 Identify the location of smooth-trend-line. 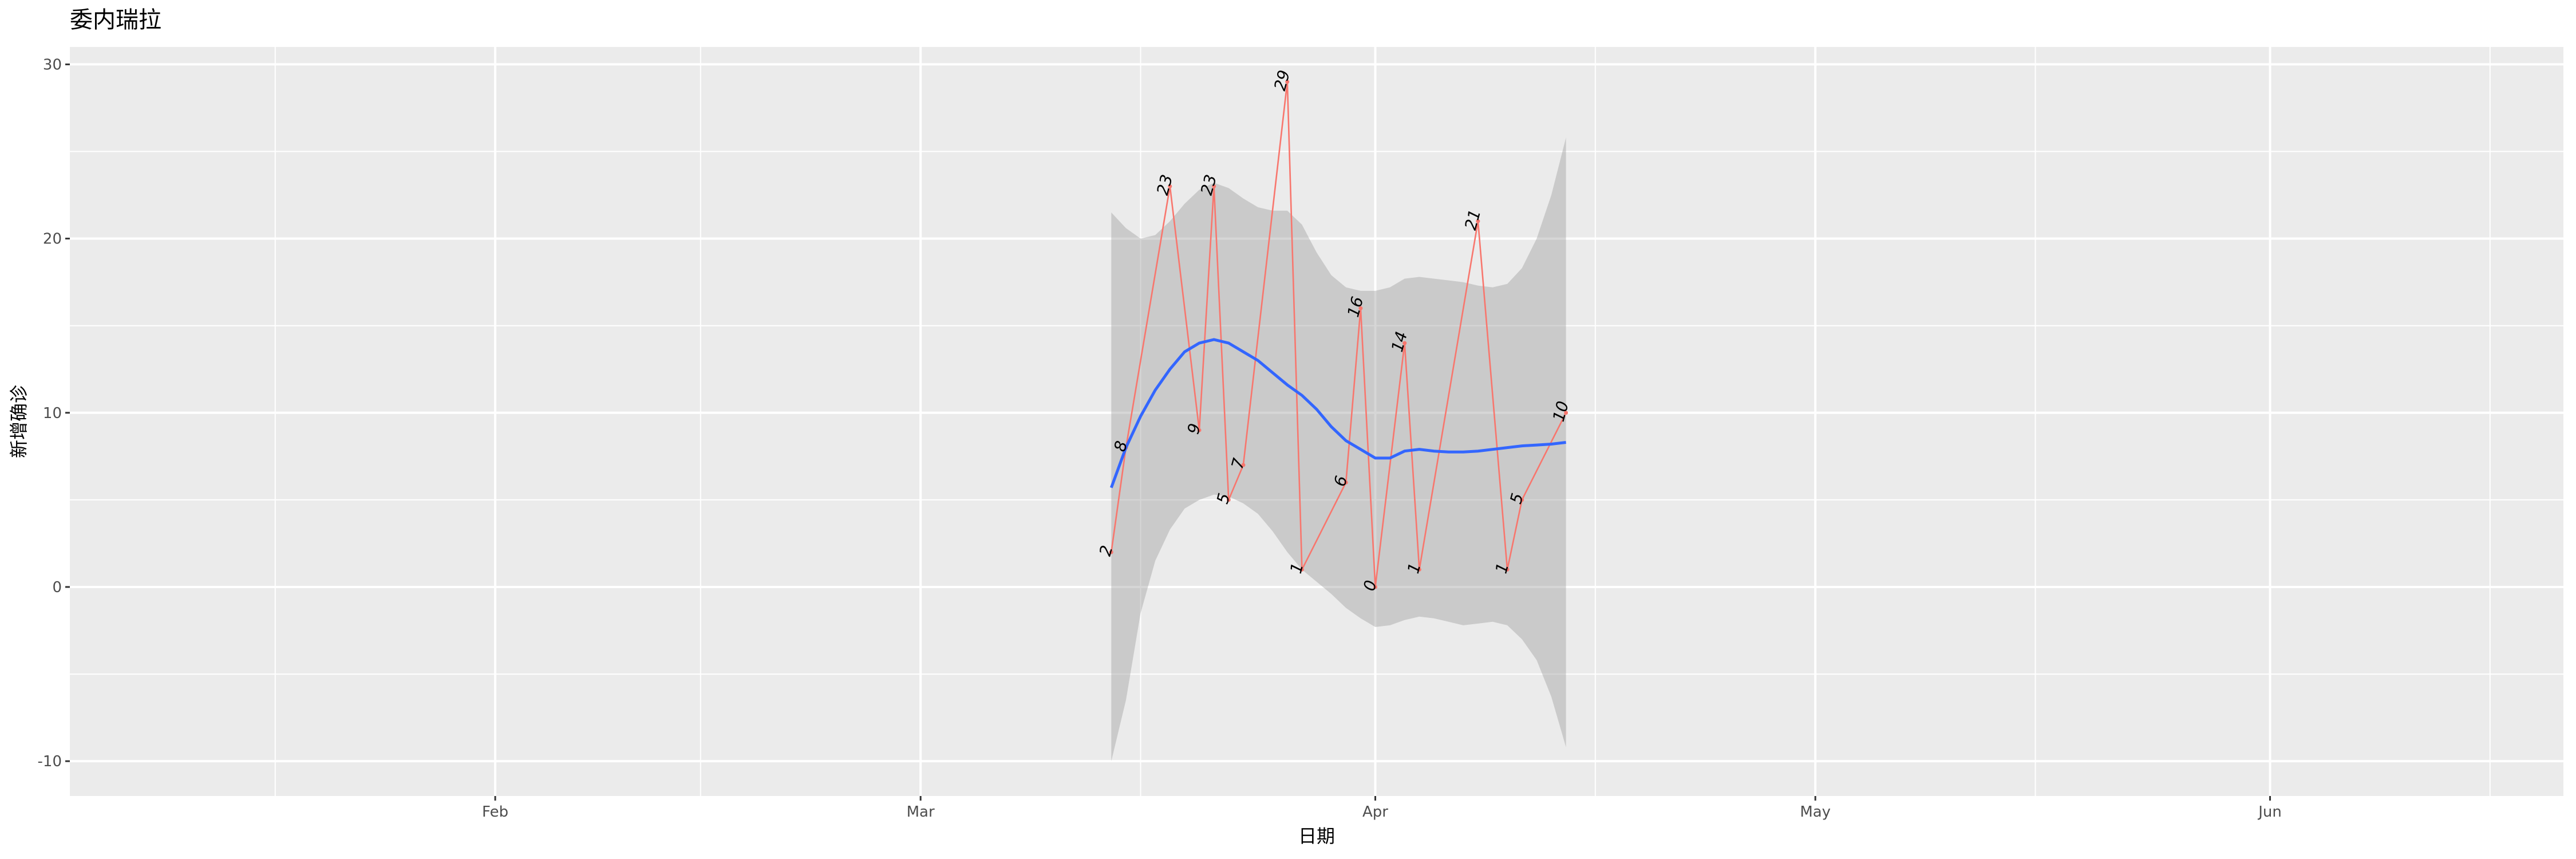
(1337, 413).